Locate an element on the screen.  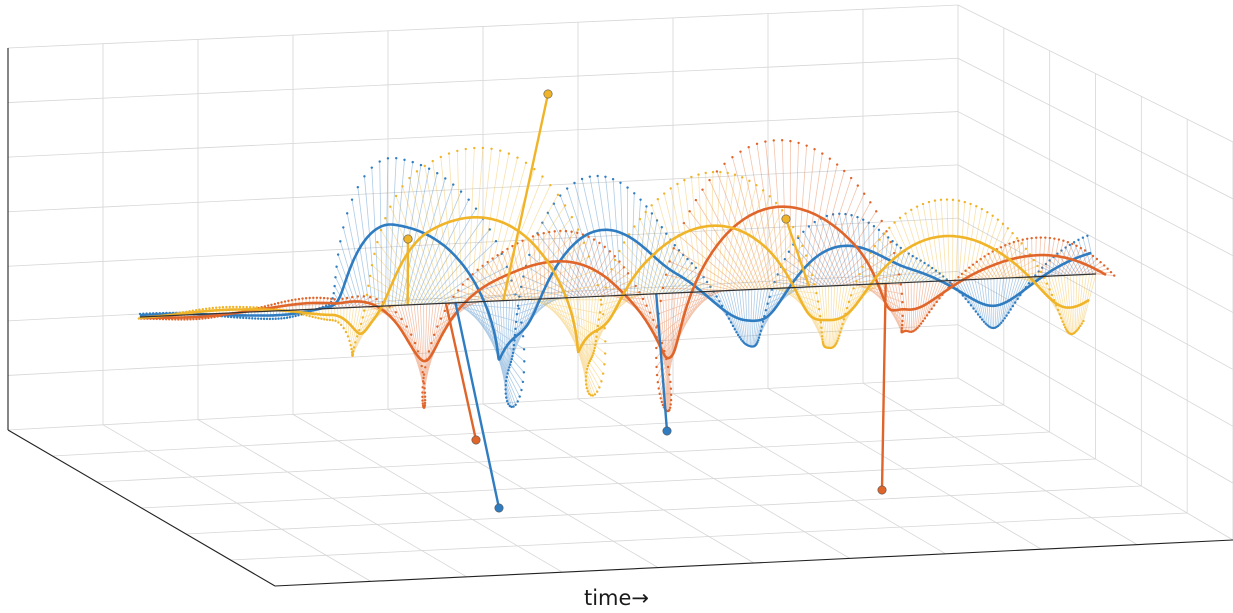
tip-marker is located at coordinates (408, 239).